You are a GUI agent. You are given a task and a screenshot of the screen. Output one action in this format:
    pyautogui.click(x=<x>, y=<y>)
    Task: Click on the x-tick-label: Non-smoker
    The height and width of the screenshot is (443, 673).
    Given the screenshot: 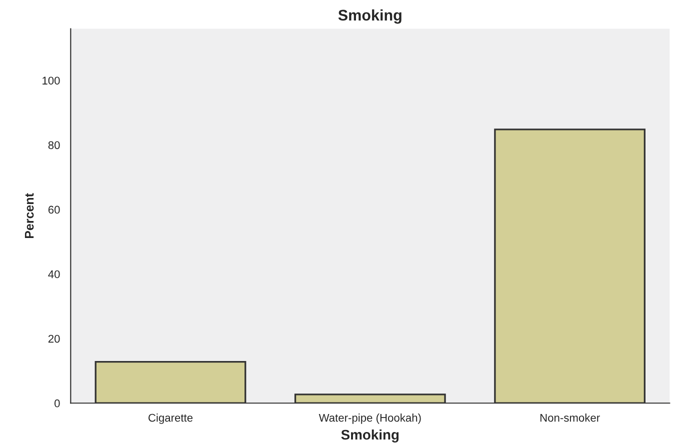 What is the action you would take?
    pyautogui.click(x=570, y=418)
    